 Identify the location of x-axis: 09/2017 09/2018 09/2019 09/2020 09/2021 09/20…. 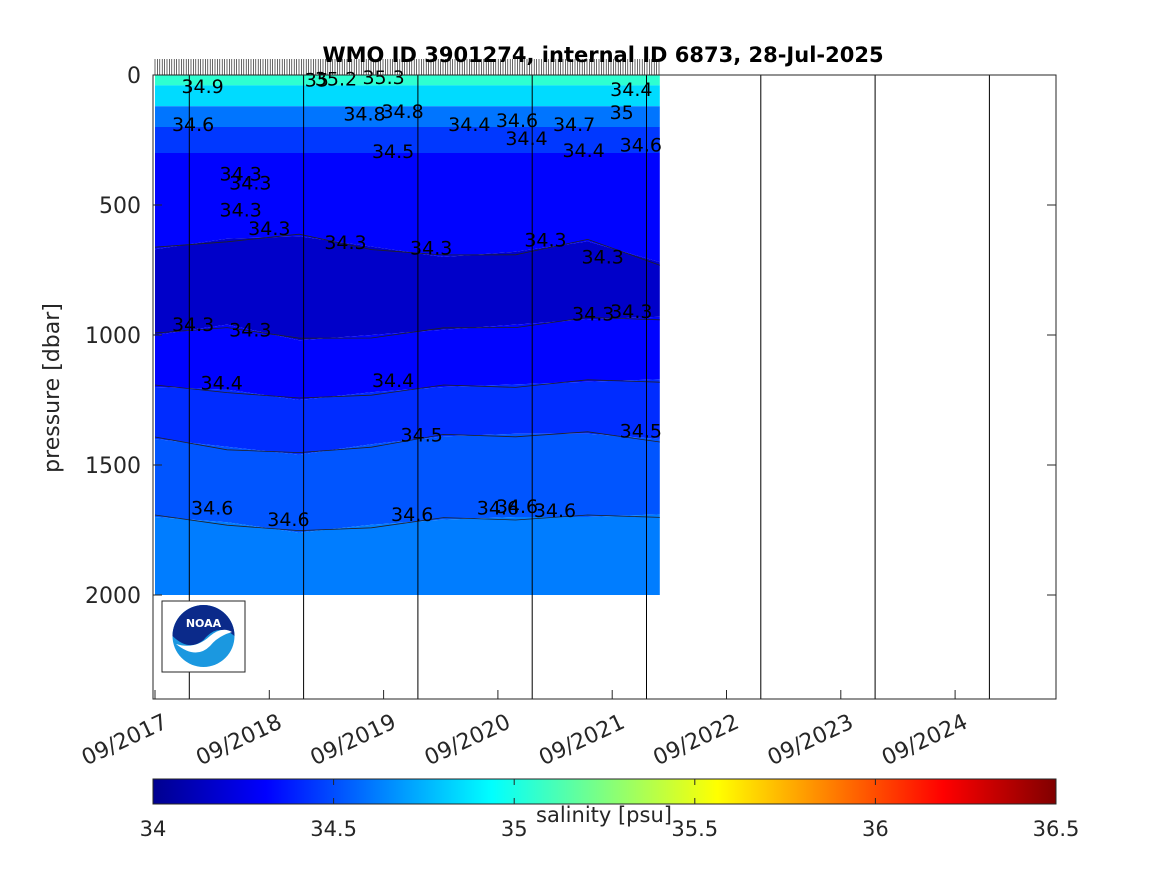
(525, 730).